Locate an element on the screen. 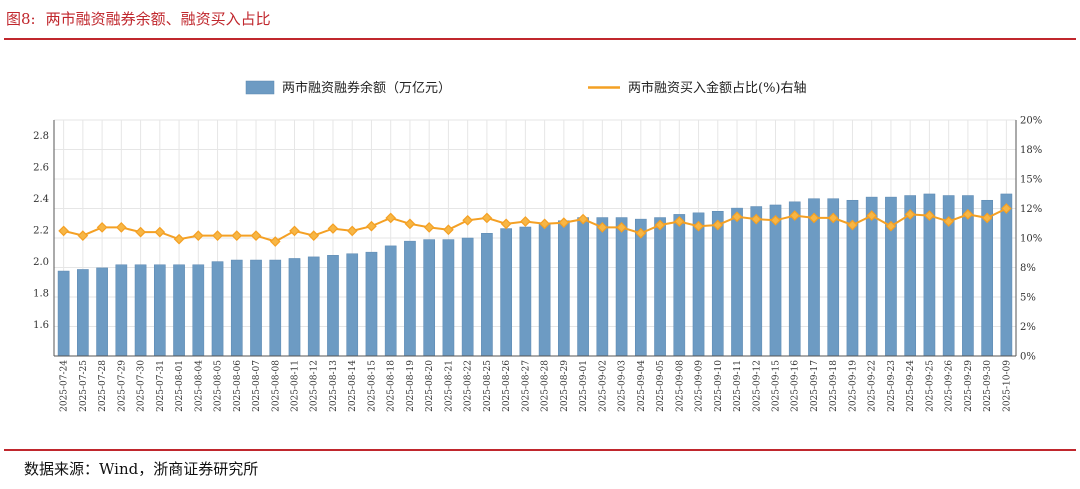  x-tick-label: 2025-09-02 is located at coordinates (603, 386).